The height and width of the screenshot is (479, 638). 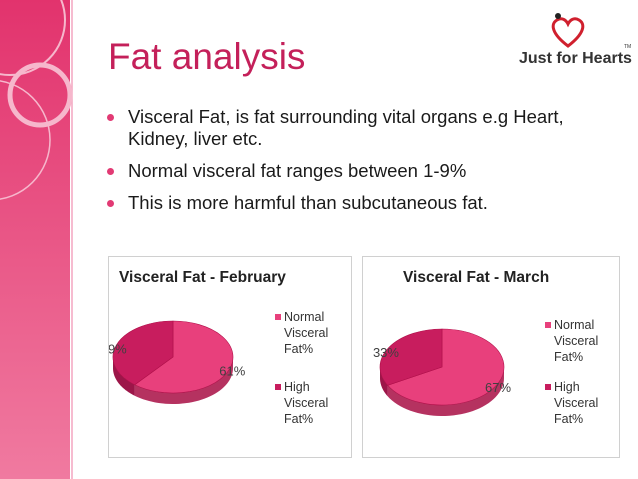 What do you see at coordinates (575, 58) in the screenshot?
I see `logo-text: Just for Hearts` at bounding box center [575, 58].